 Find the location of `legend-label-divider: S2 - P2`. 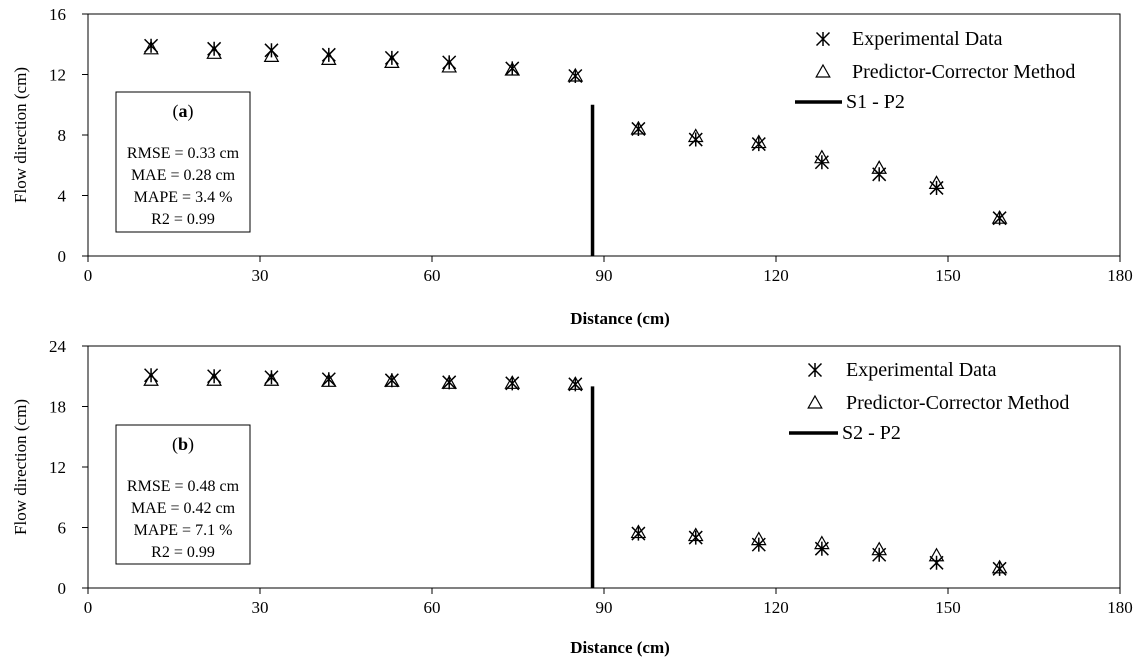

legend-label-divider: S2 - P2 is located at coordinates (871, 433).